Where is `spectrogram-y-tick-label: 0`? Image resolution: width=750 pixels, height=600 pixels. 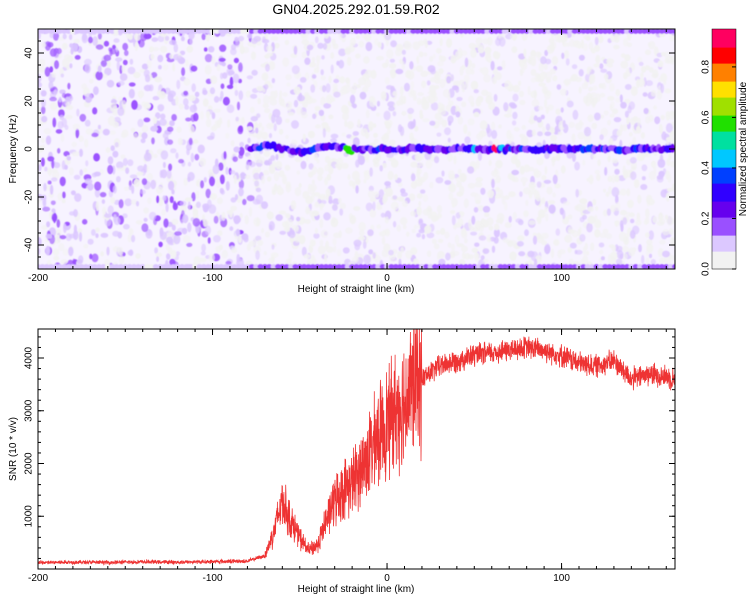 spectrogram-y-tick-label: 0 is located at coordinates (29, 149).